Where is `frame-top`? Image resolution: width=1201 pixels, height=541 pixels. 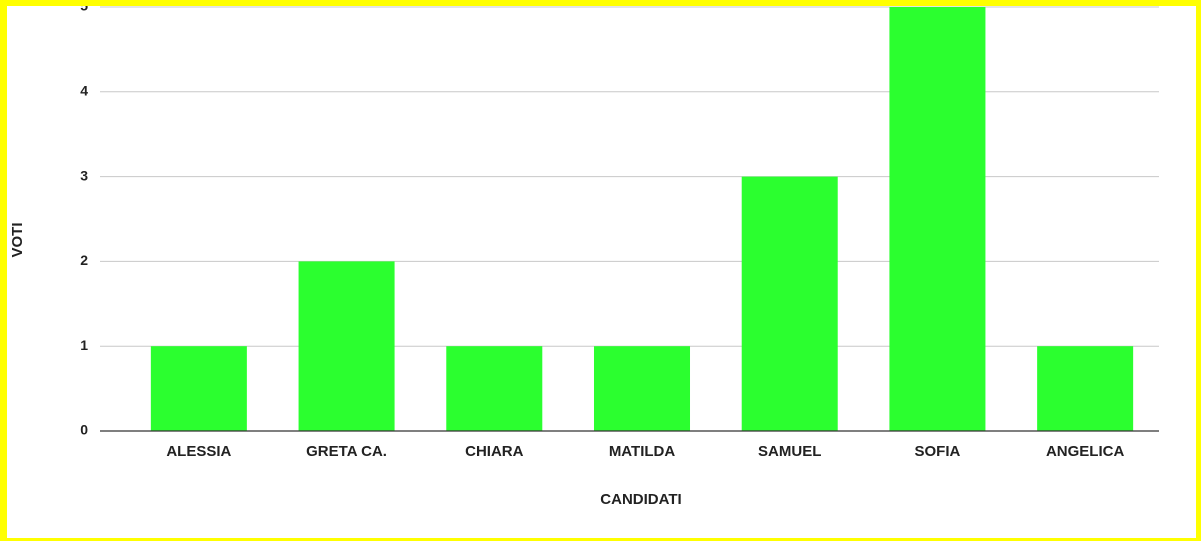 frame-top is located at coordinates (600, 3).